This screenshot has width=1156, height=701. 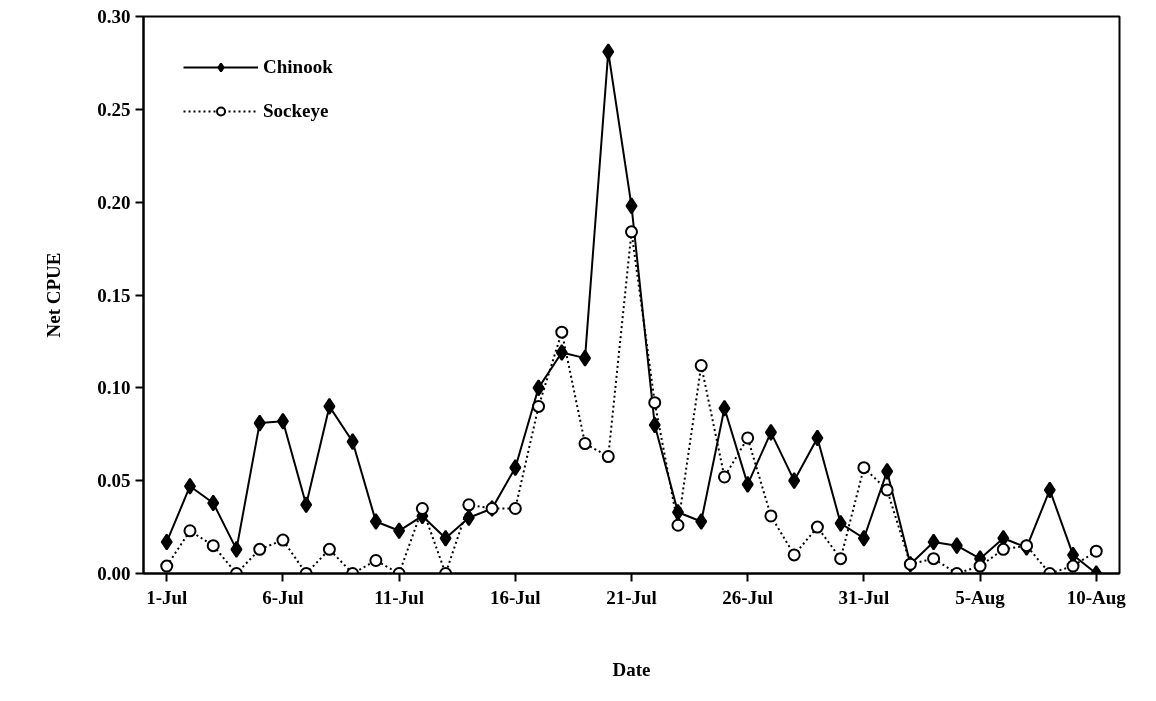 I want to click on y-tick-label: 0.15, so click(x=114, y=295).